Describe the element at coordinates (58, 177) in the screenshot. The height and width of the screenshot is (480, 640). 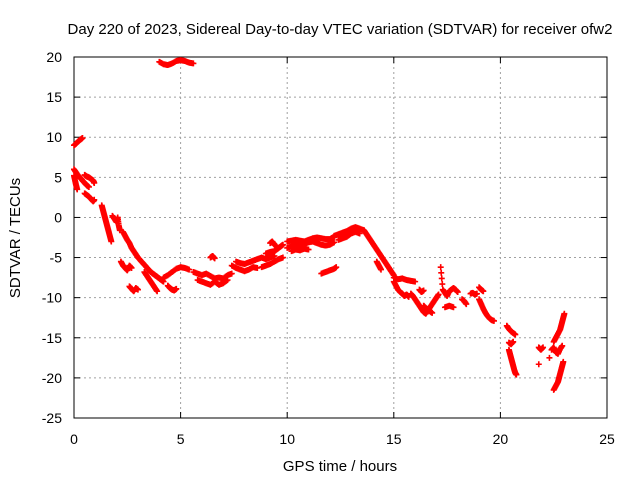
I see `y-tick-label: 5` at that location.